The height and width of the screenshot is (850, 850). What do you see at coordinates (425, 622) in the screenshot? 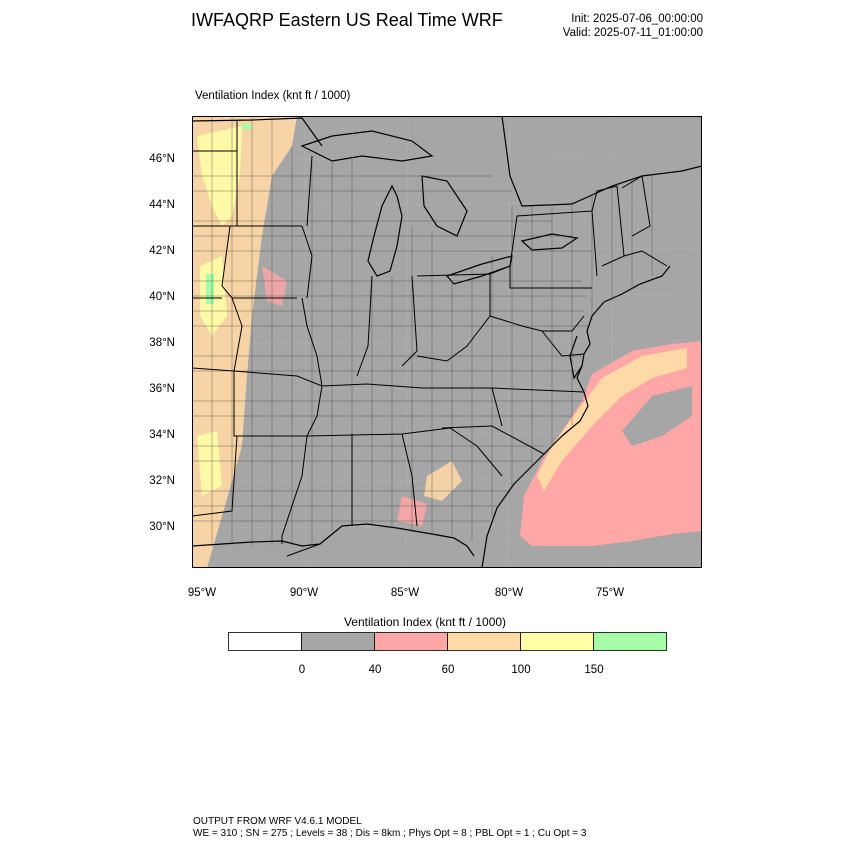
I see `colorbar-title: Ventilation Index (knt ft / 1000)` at bounding box center [425, 622].